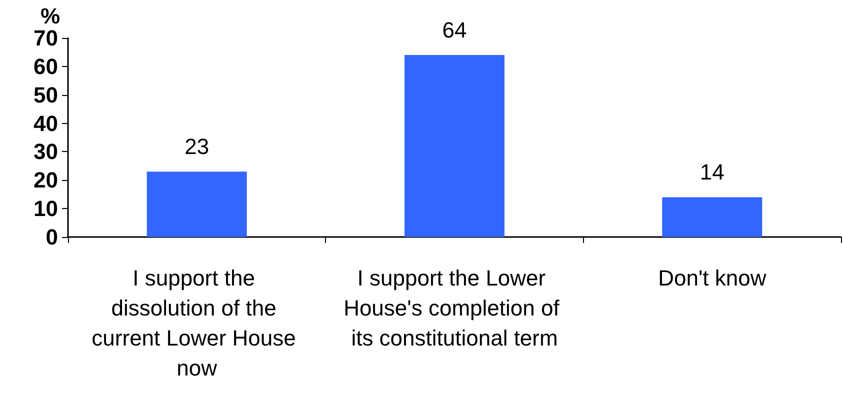  What do you see at coordinates (46, 151) in the screenshot?
I see `y-tick-label: 30` at bounding box center [46, 151].